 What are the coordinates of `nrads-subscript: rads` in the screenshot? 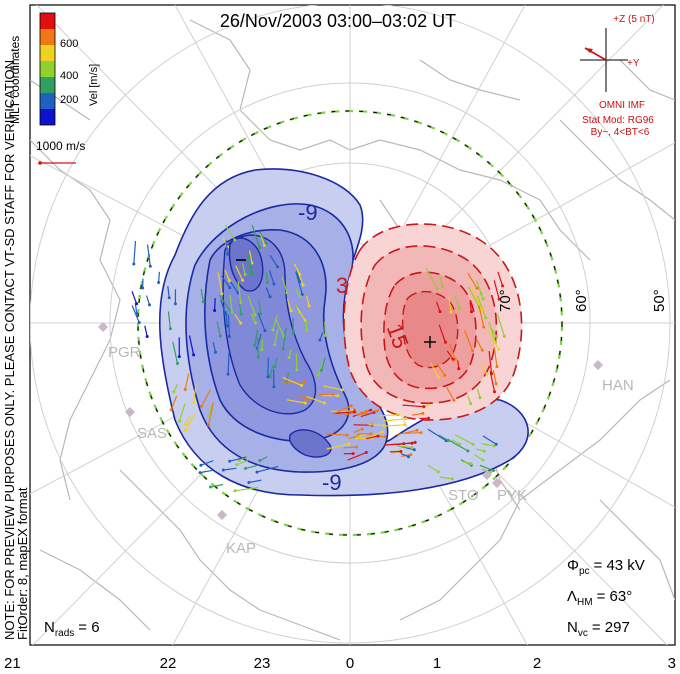 It's located at (64, 633).